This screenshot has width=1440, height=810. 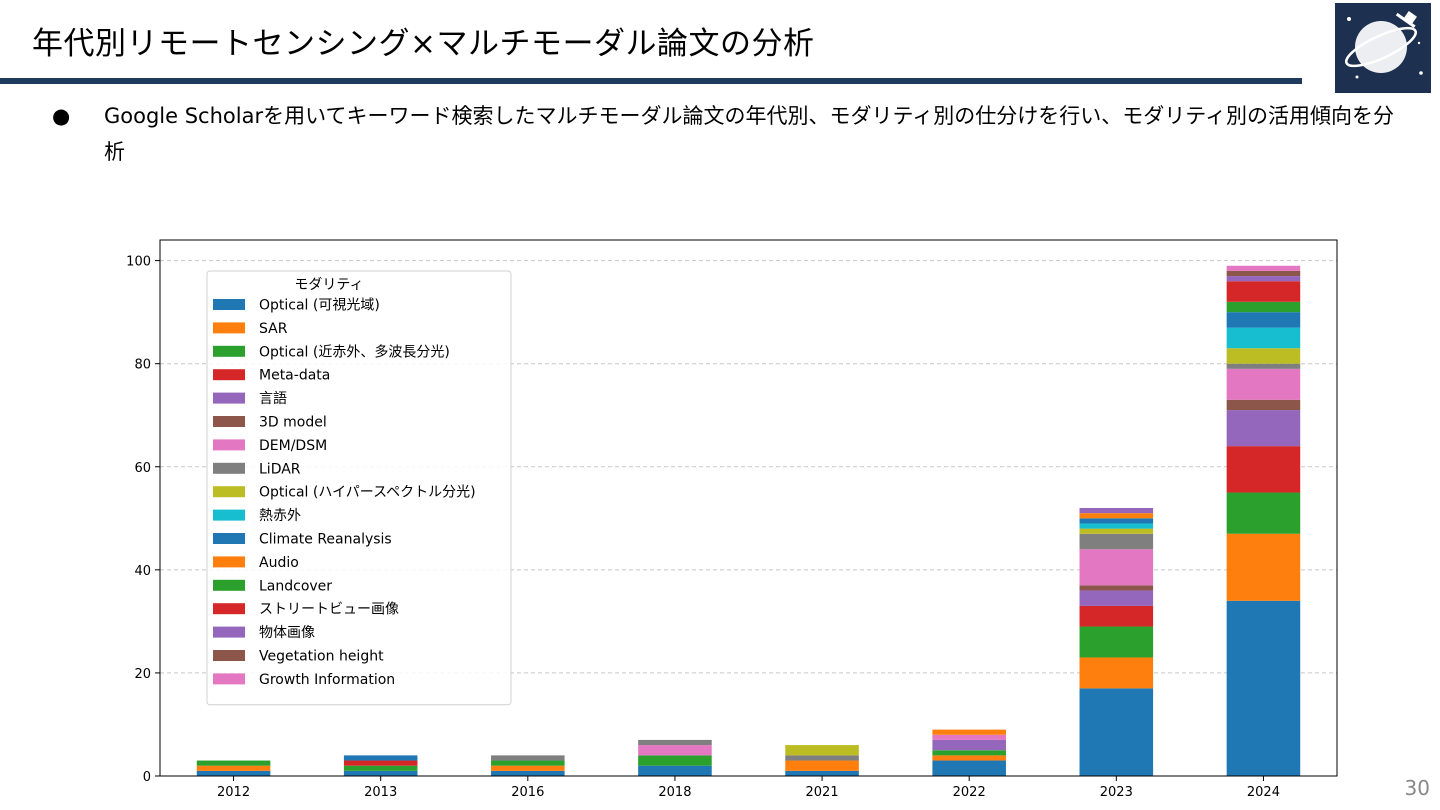 I want to click on legend-label: 3D model, so click(x=293, y=423).